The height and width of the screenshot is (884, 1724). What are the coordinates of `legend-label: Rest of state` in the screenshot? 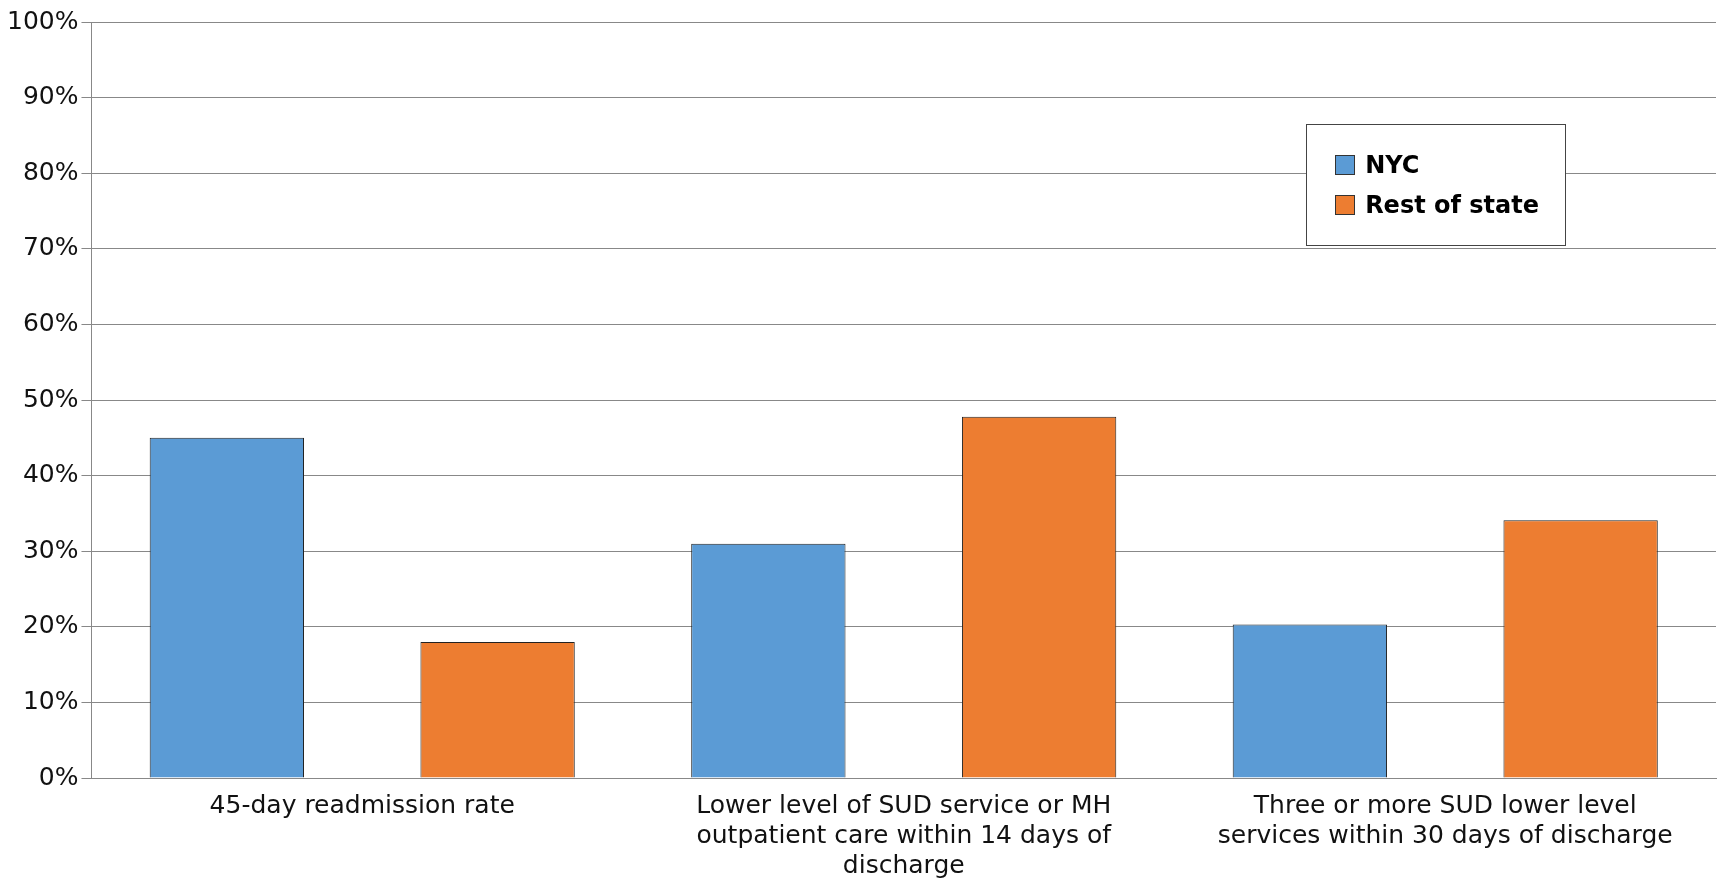 It's located at (1452, 205).